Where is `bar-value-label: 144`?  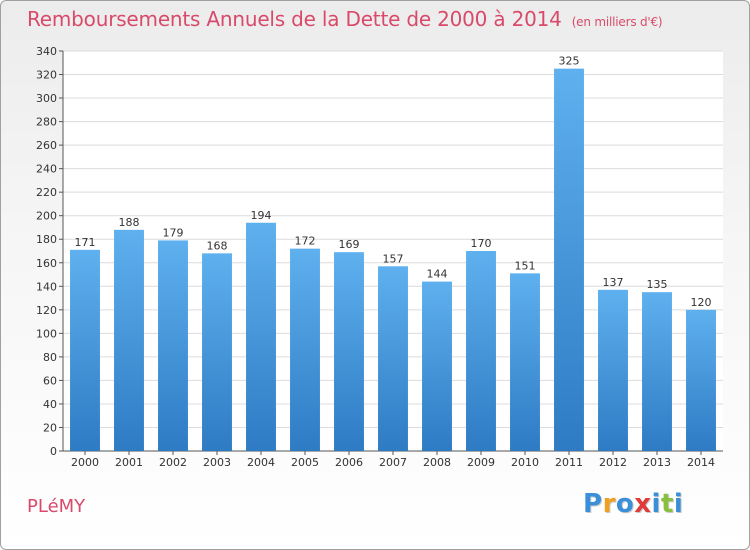 bar-value-label: 144 is located at coordinates (437, 274).